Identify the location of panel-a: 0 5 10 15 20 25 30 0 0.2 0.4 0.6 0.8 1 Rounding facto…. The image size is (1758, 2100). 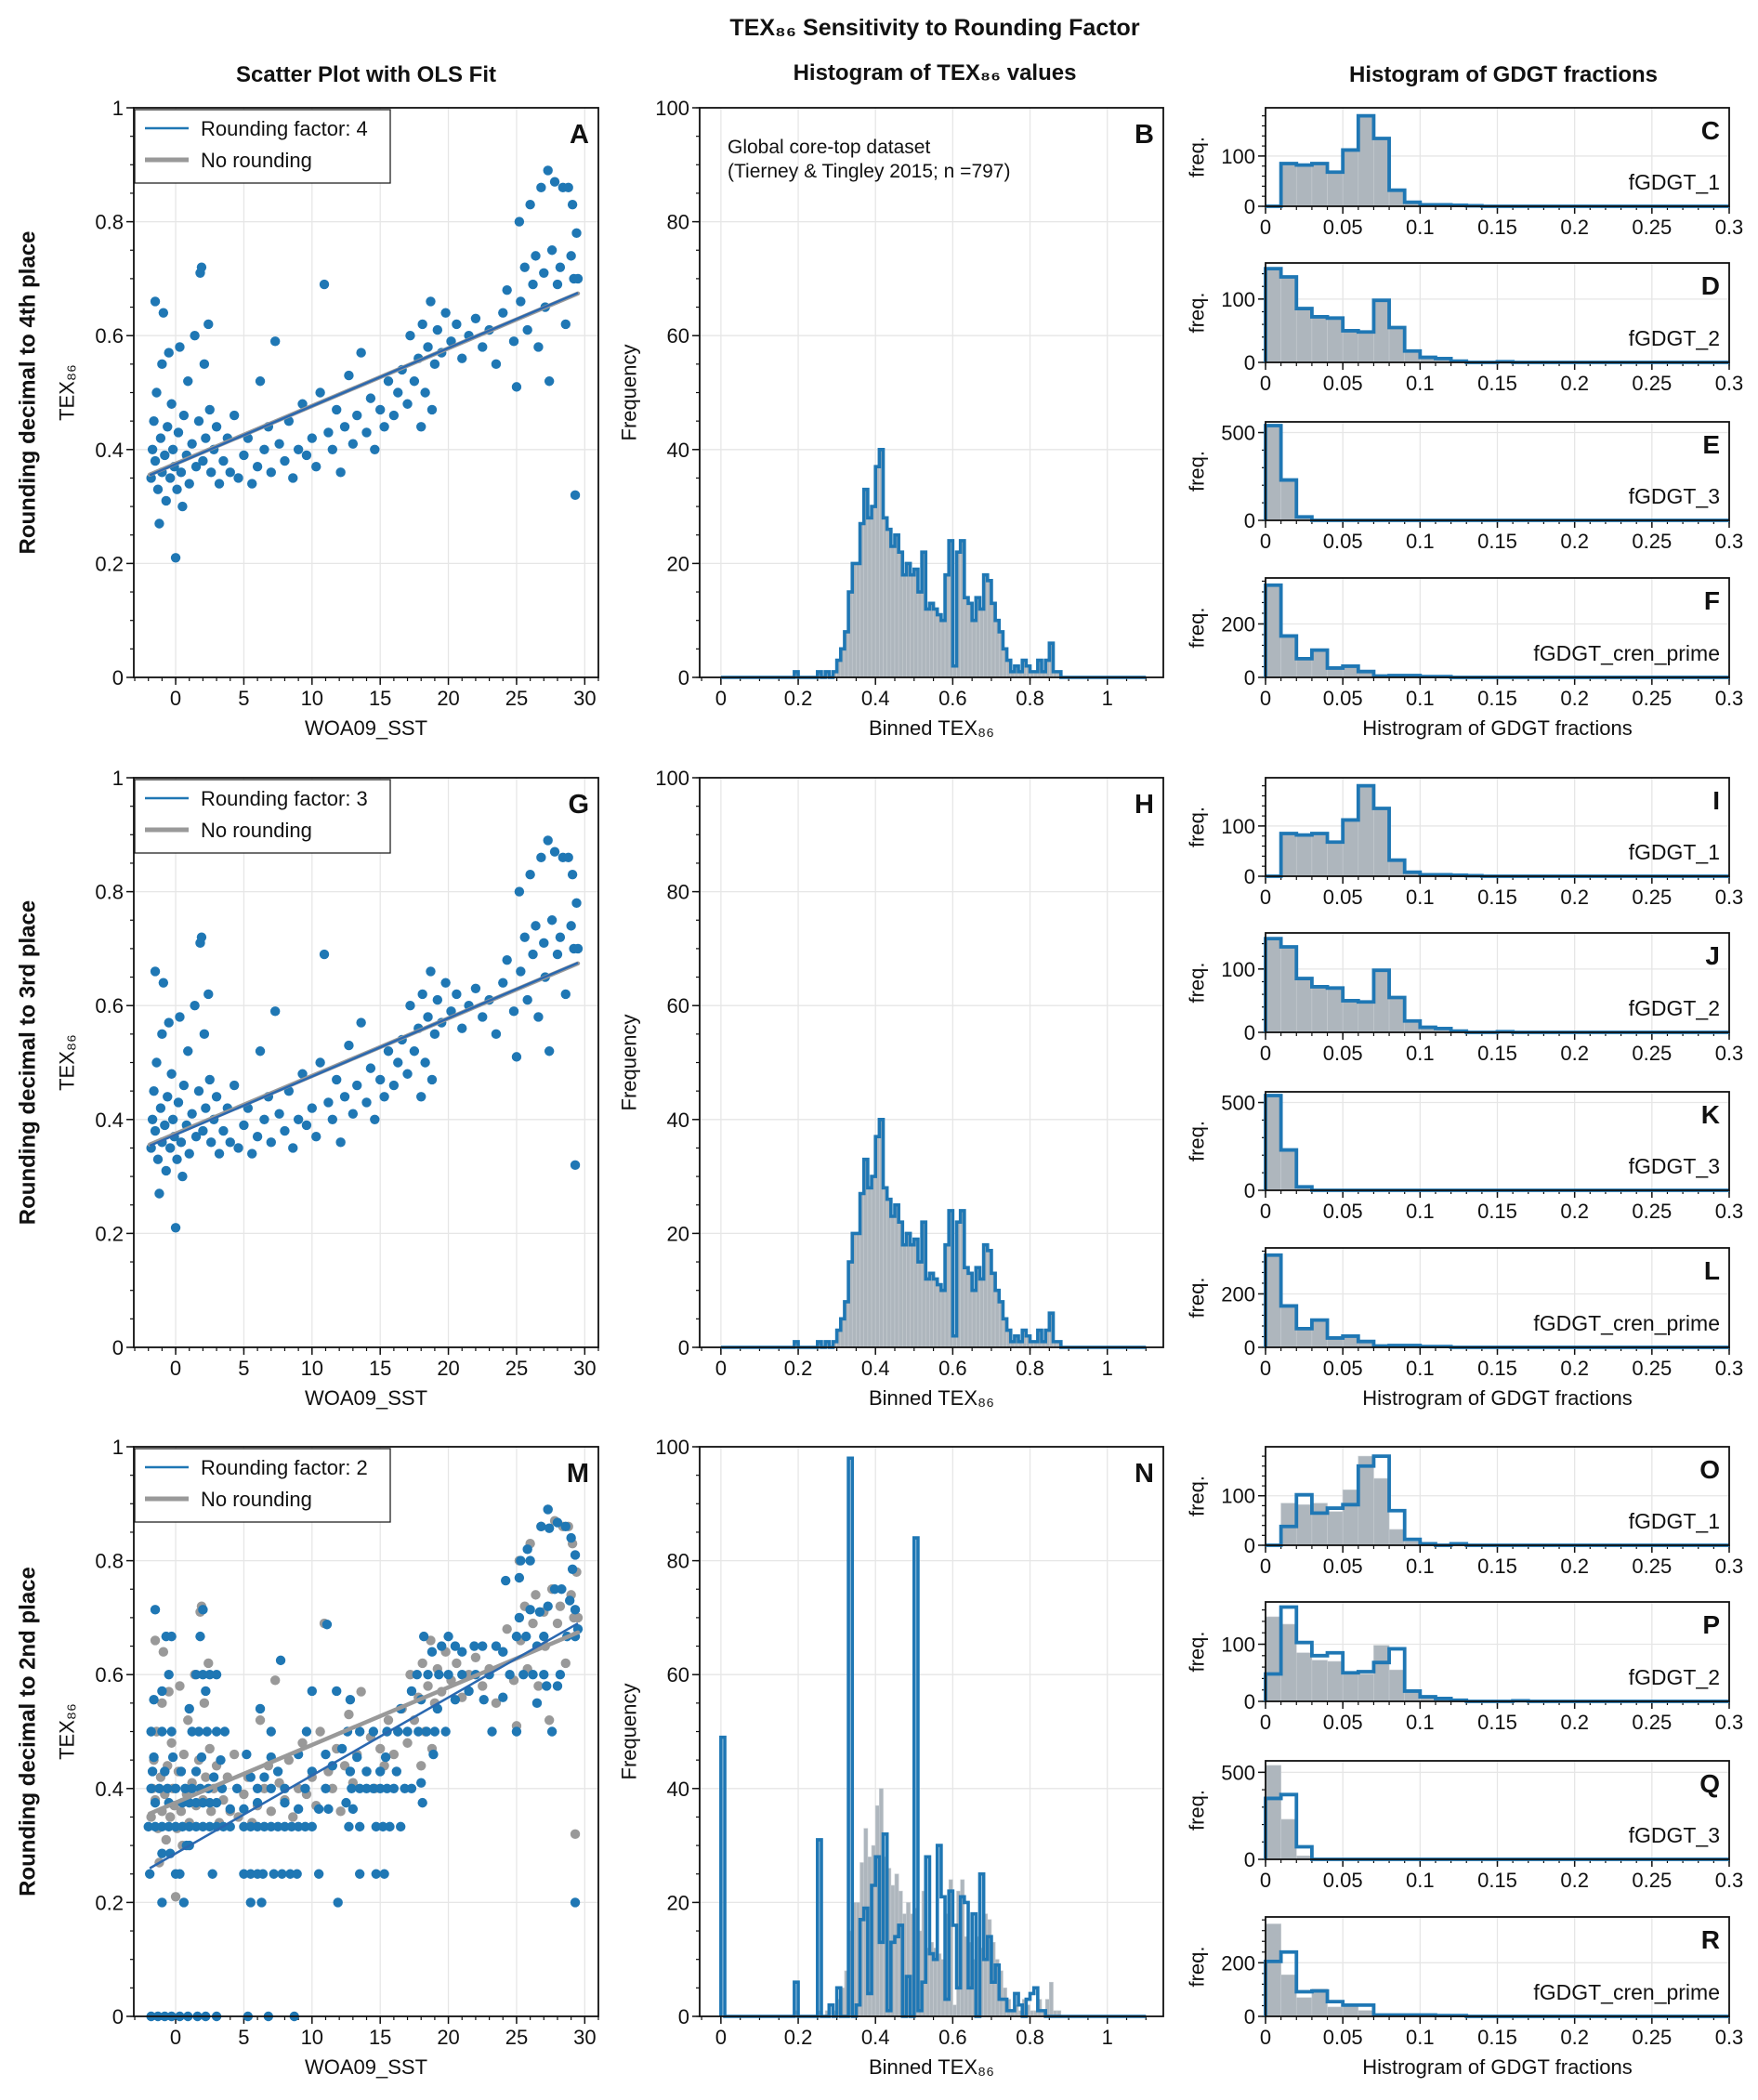
(327, 418).